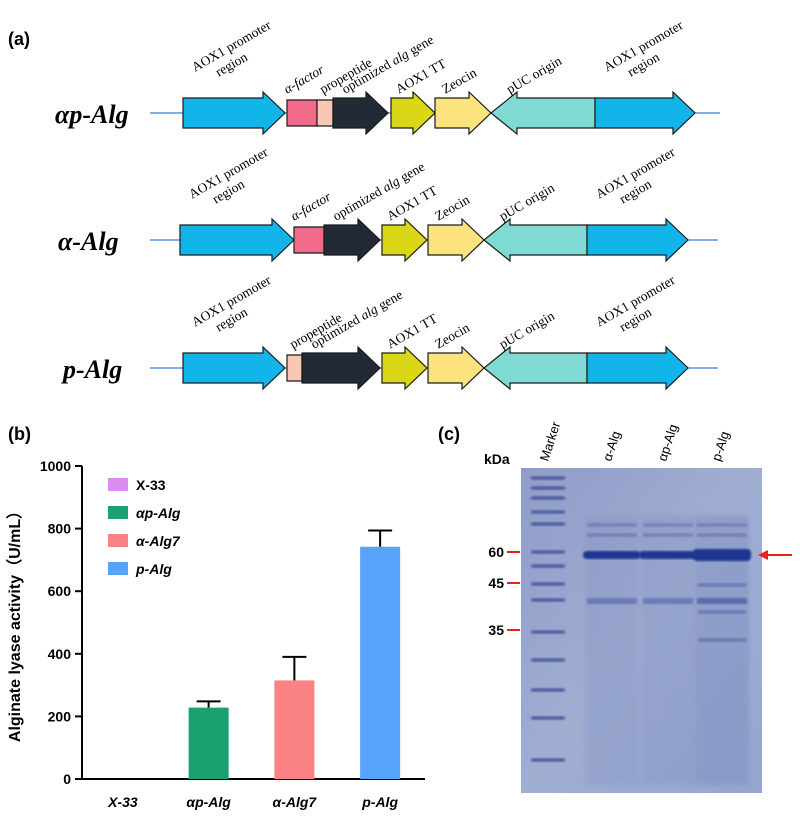 Image resolution: width=800 pixels, height=817 pixels. I want to click on segment-label: optimized alg gene, so click(378, 191).